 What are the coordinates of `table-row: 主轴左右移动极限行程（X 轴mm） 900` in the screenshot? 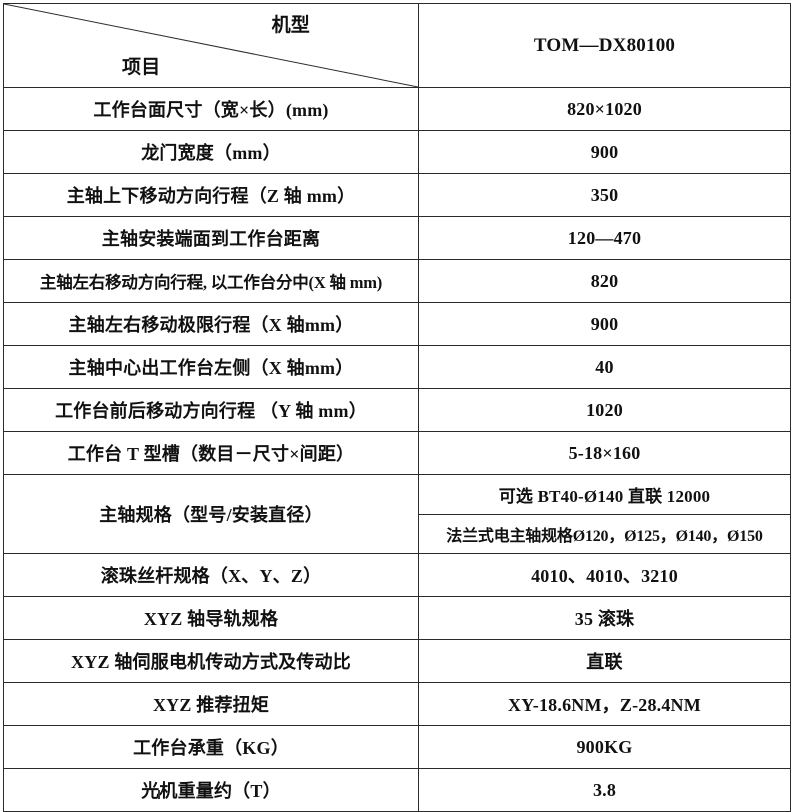 It's located at (397, 324).